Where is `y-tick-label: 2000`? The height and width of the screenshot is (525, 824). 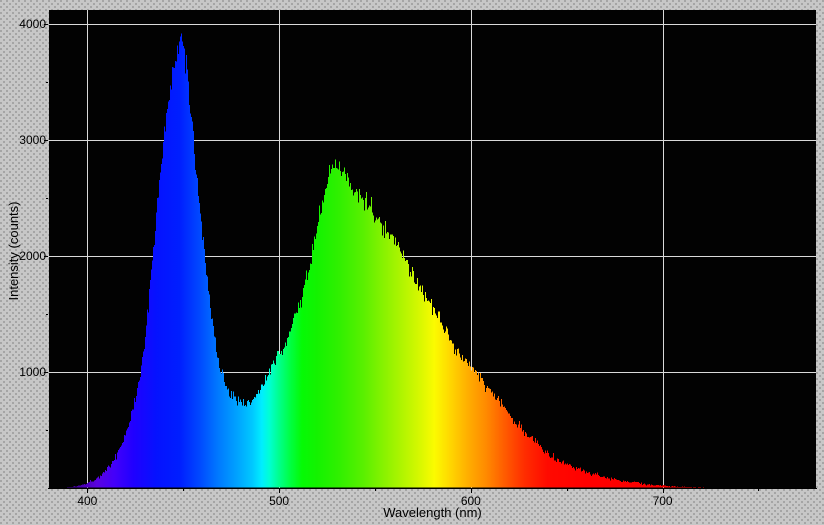
y-tick-label: 2000 is located at coordinates (32, 255).